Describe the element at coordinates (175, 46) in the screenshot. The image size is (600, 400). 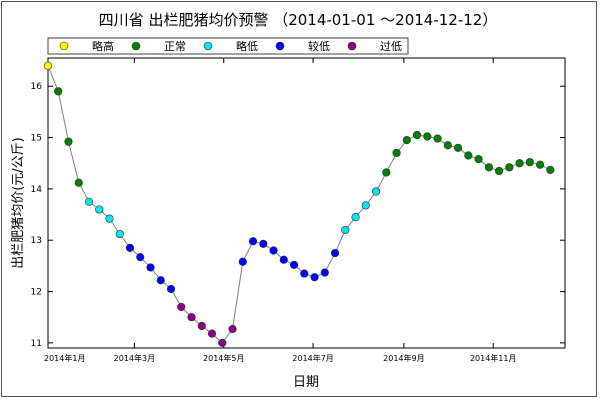
I see `legend-label: 正常` at that location.